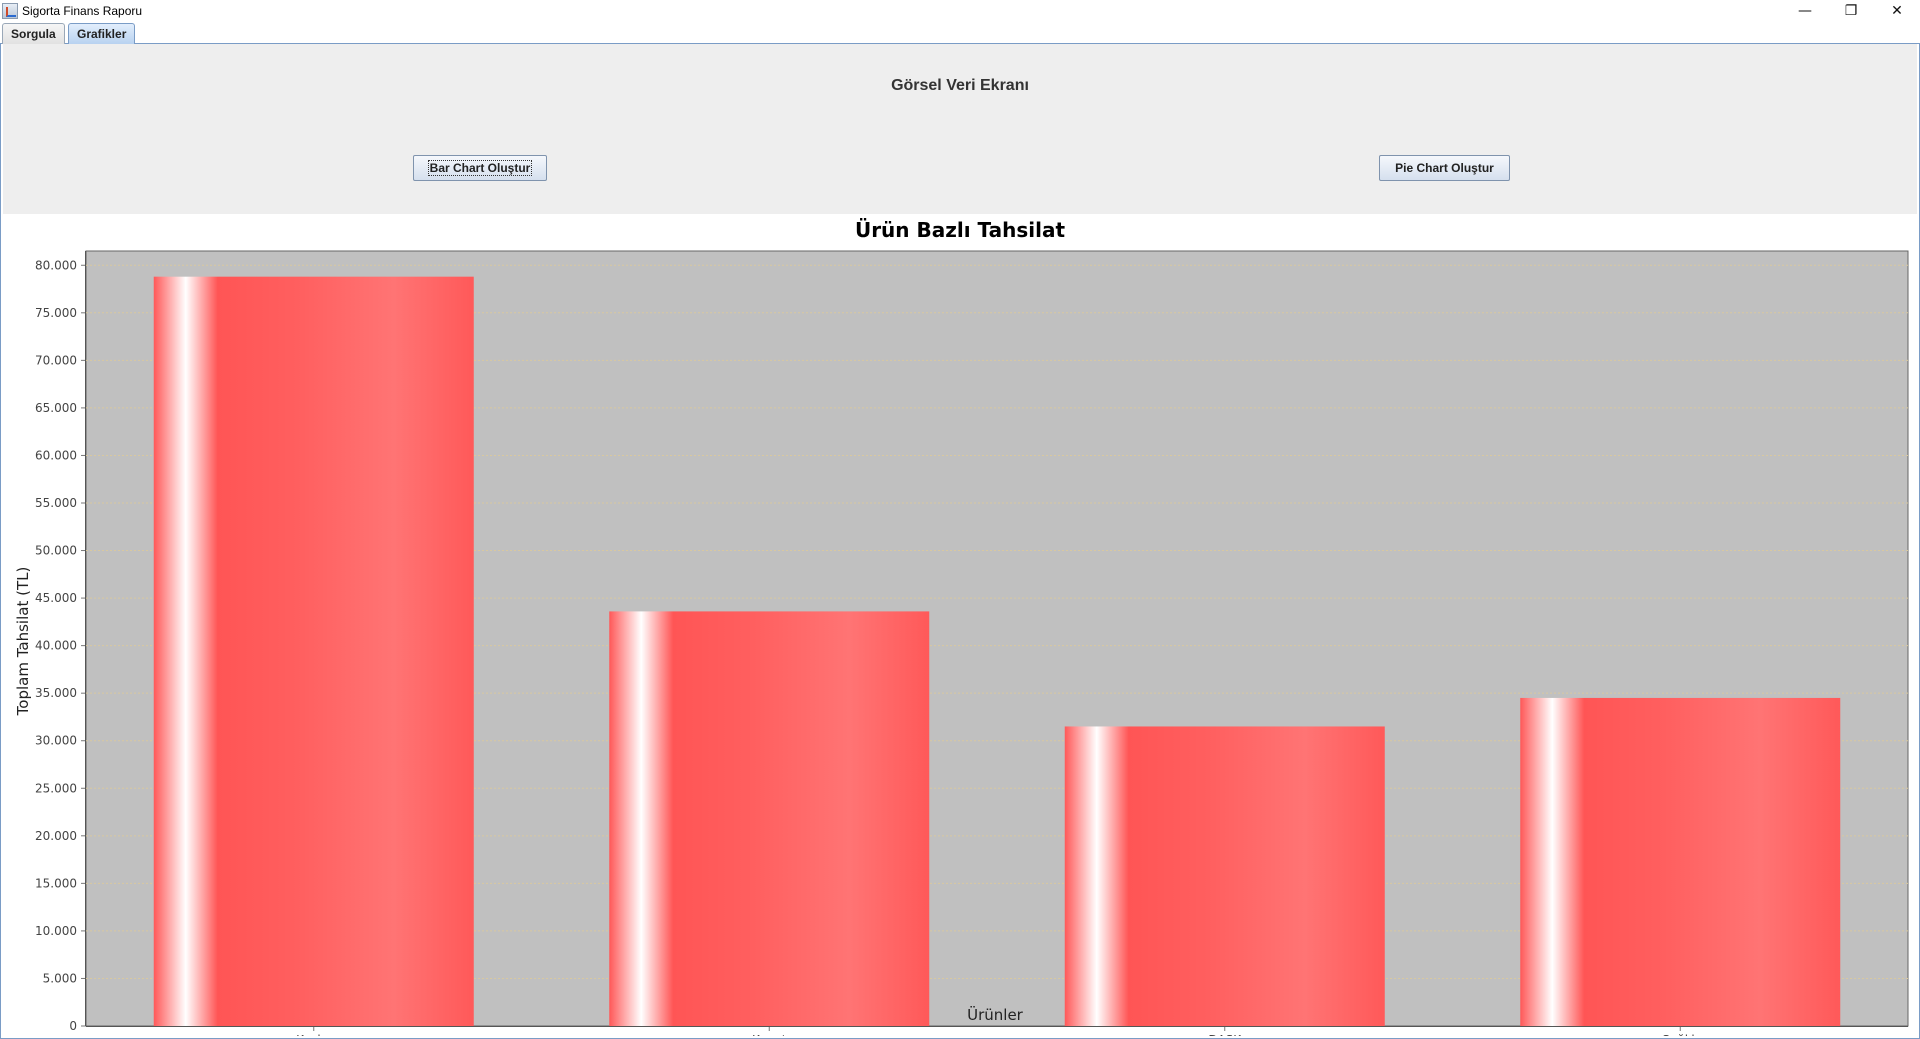 This screenshot has width=1920, height=1039. I want to click on x-axis-label: Ürünler, so click(995, 1014).